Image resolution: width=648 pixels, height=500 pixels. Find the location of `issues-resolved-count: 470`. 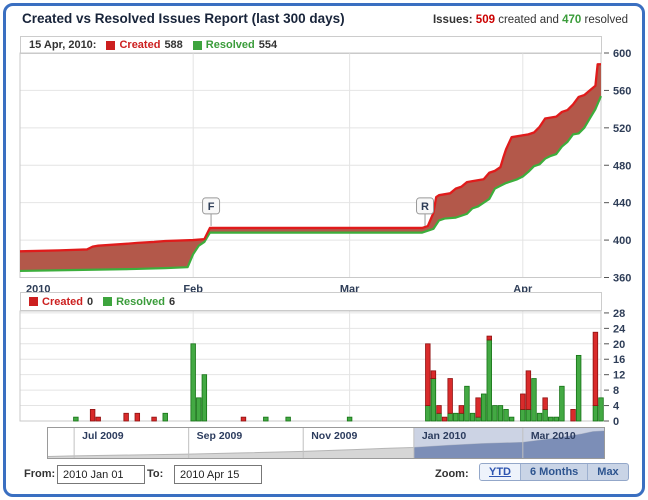

issues-resolved-count: 470 is located at coordinates (572, 20).